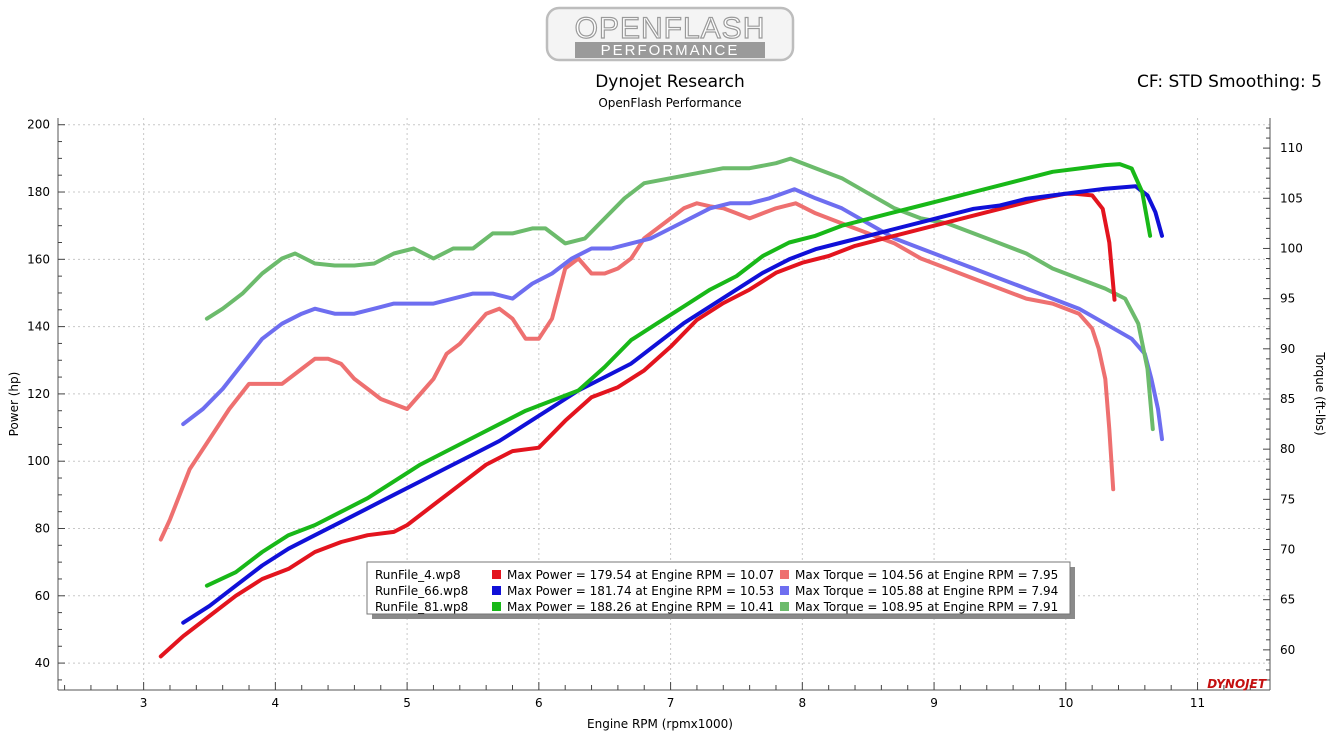 The height and width of the screenshot is (755, 1340). What do you see at coordinates (38, 125) in the screenshot?
I see `y-tick-label: 200` at bounding box center [38, 125].